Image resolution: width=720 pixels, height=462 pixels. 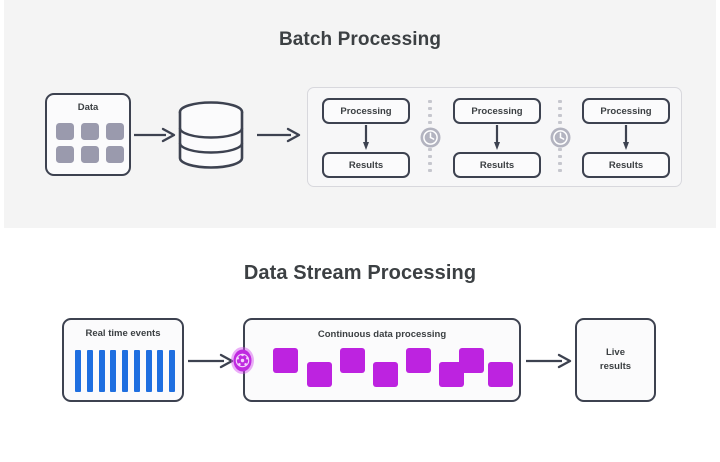 I want to click on database-cylinder-icon, so click(x=211, y=135).